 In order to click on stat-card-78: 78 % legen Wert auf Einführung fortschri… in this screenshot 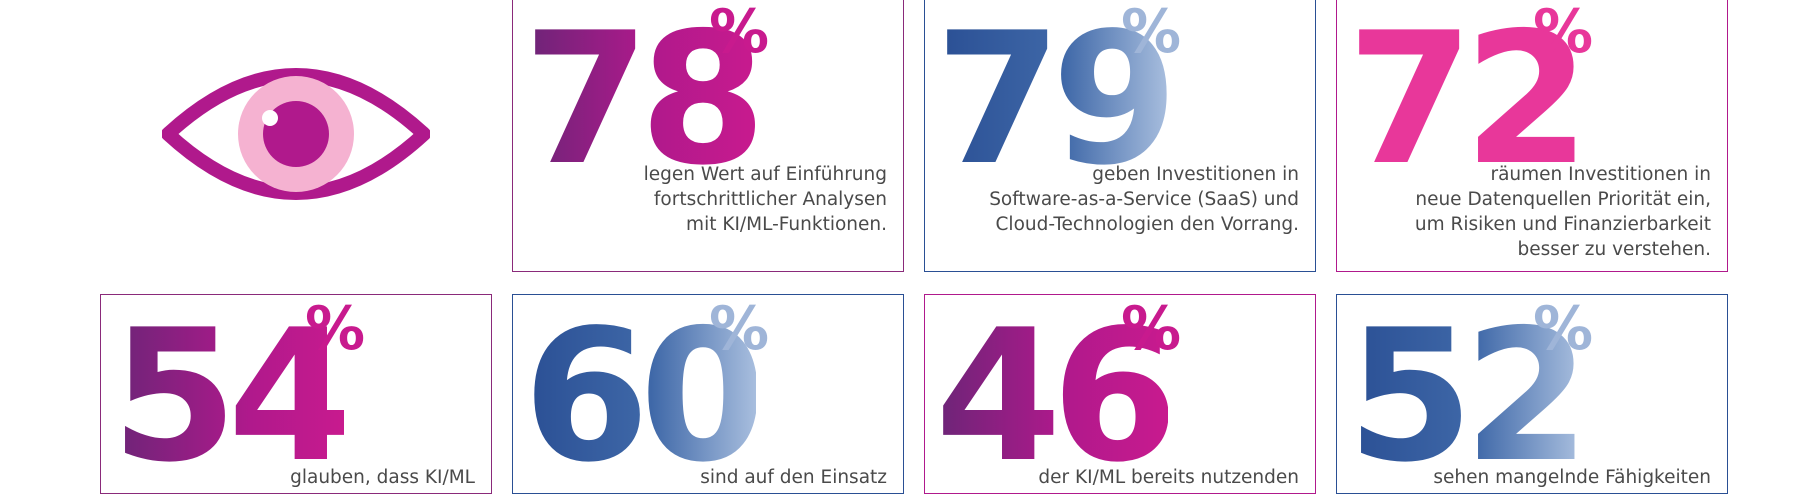, I will do `click(708, 136)`.